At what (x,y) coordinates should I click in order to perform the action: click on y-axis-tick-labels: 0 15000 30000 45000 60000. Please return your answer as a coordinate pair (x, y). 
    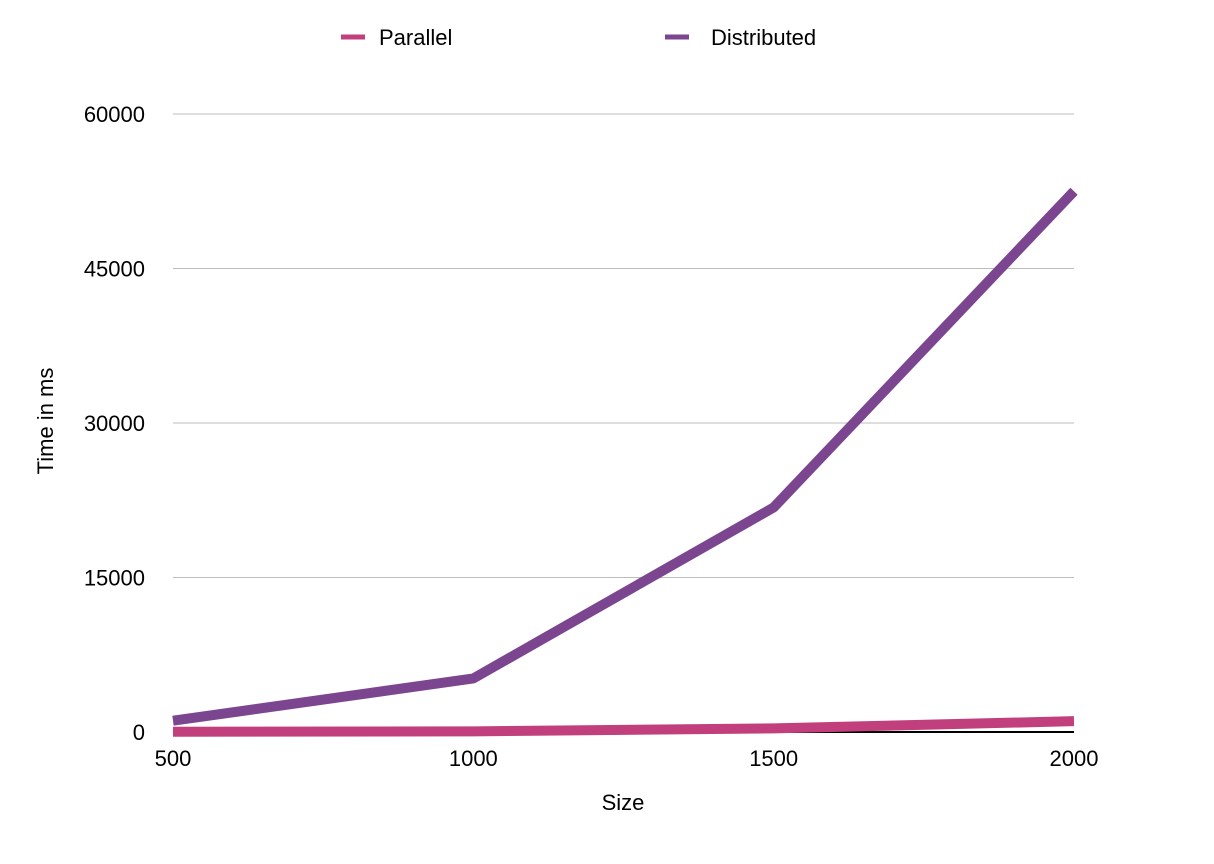
    Looking at the image, I should click on (114, 423).